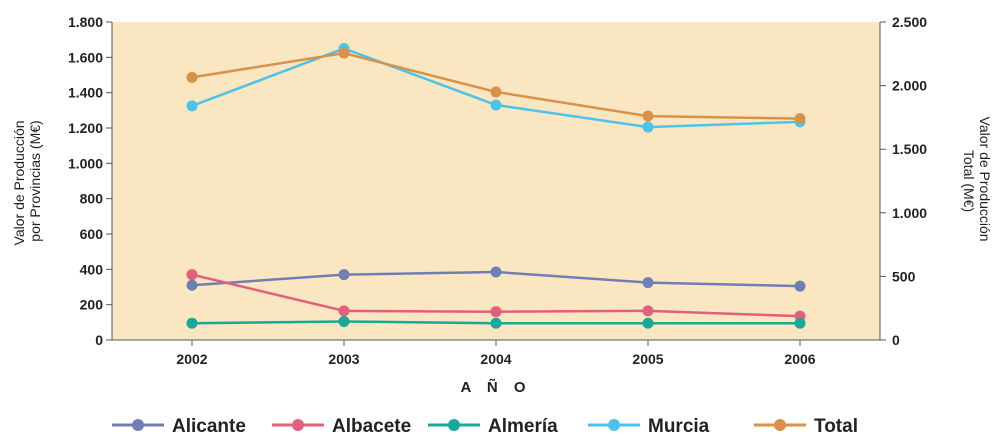  What do you see at coordinates (92, 199) in the screenshot?
I see `left-tick-label: 800` at bounding box center [92, 199].